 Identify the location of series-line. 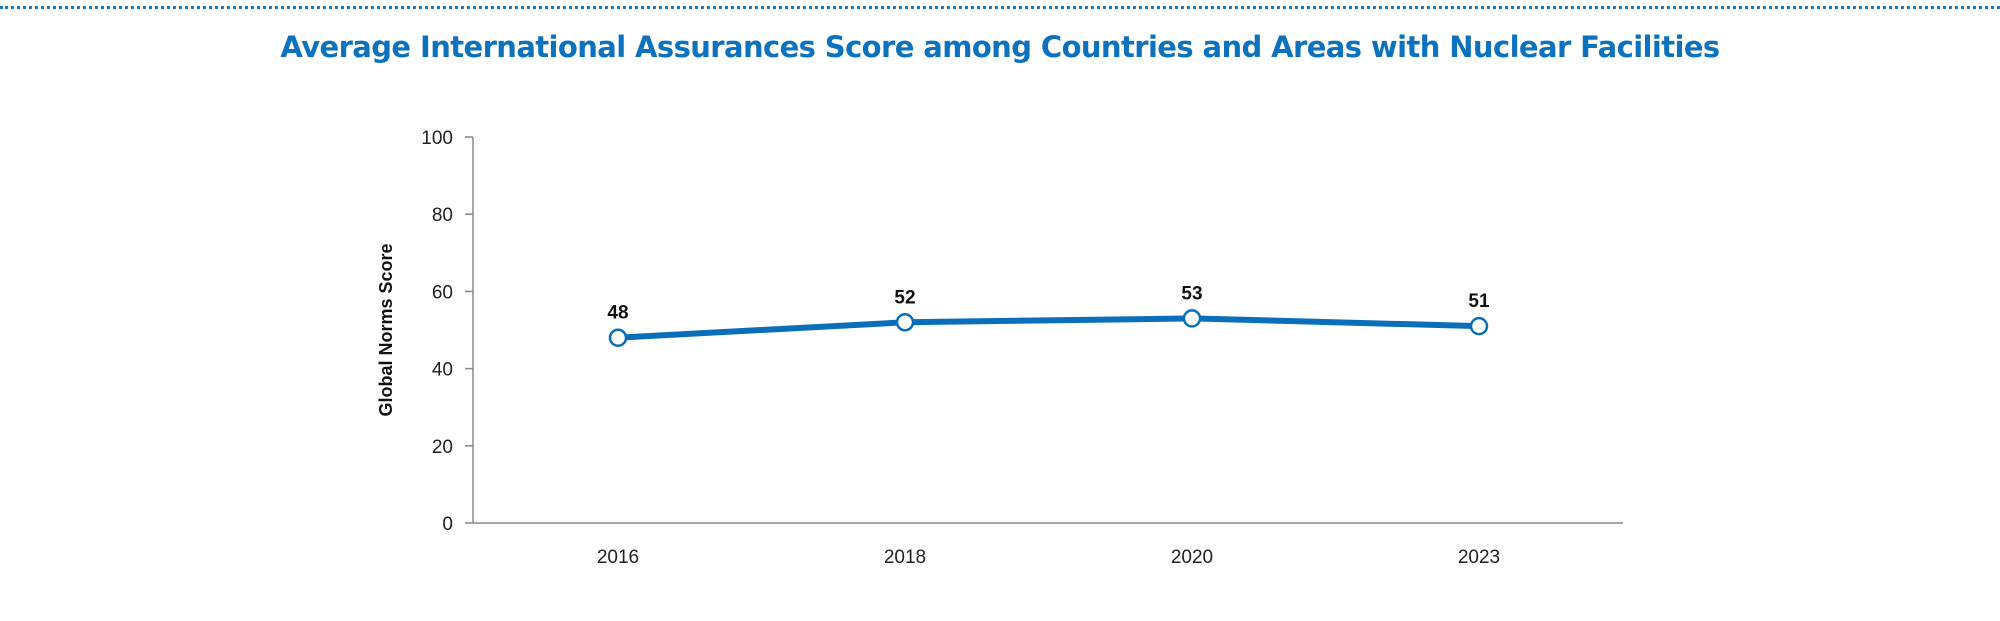
(1048, 328).